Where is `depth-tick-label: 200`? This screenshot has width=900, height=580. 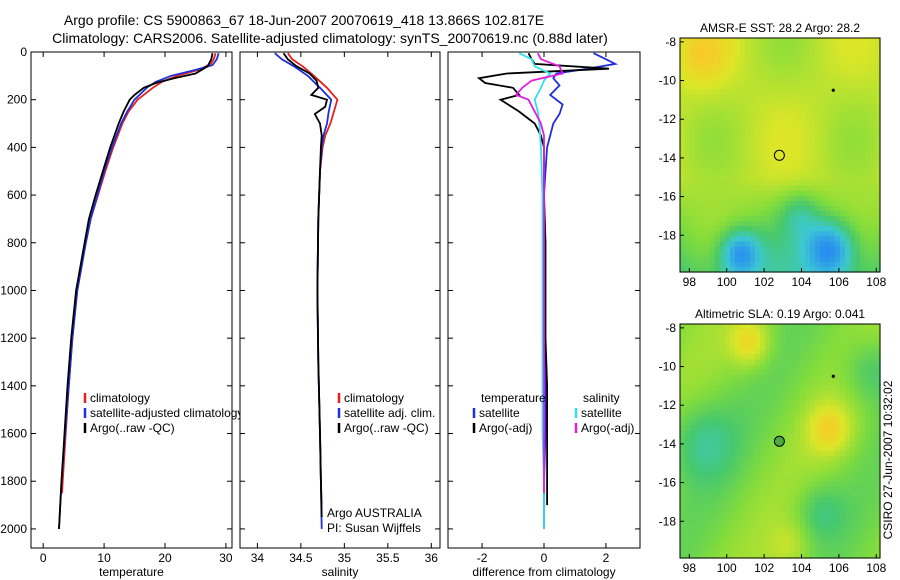 depth-tick-label: 200 is located at coordinates (17, 100).